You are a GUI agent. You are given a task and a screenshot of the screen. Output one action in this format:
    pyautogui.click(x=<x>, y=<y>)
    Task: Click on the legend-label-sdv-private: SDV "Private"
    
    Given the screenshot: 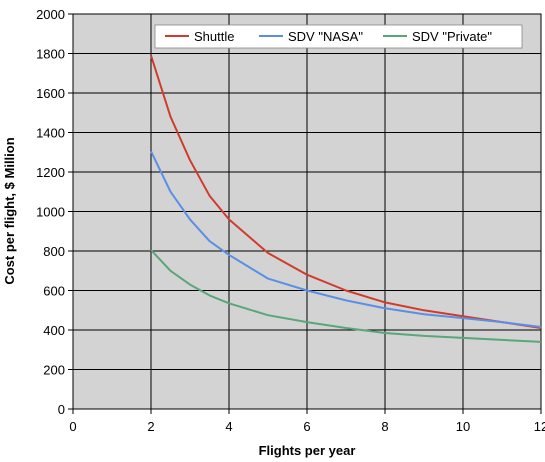 What is the action you would take?
    pyautogui.click(x=452, y=36)
    